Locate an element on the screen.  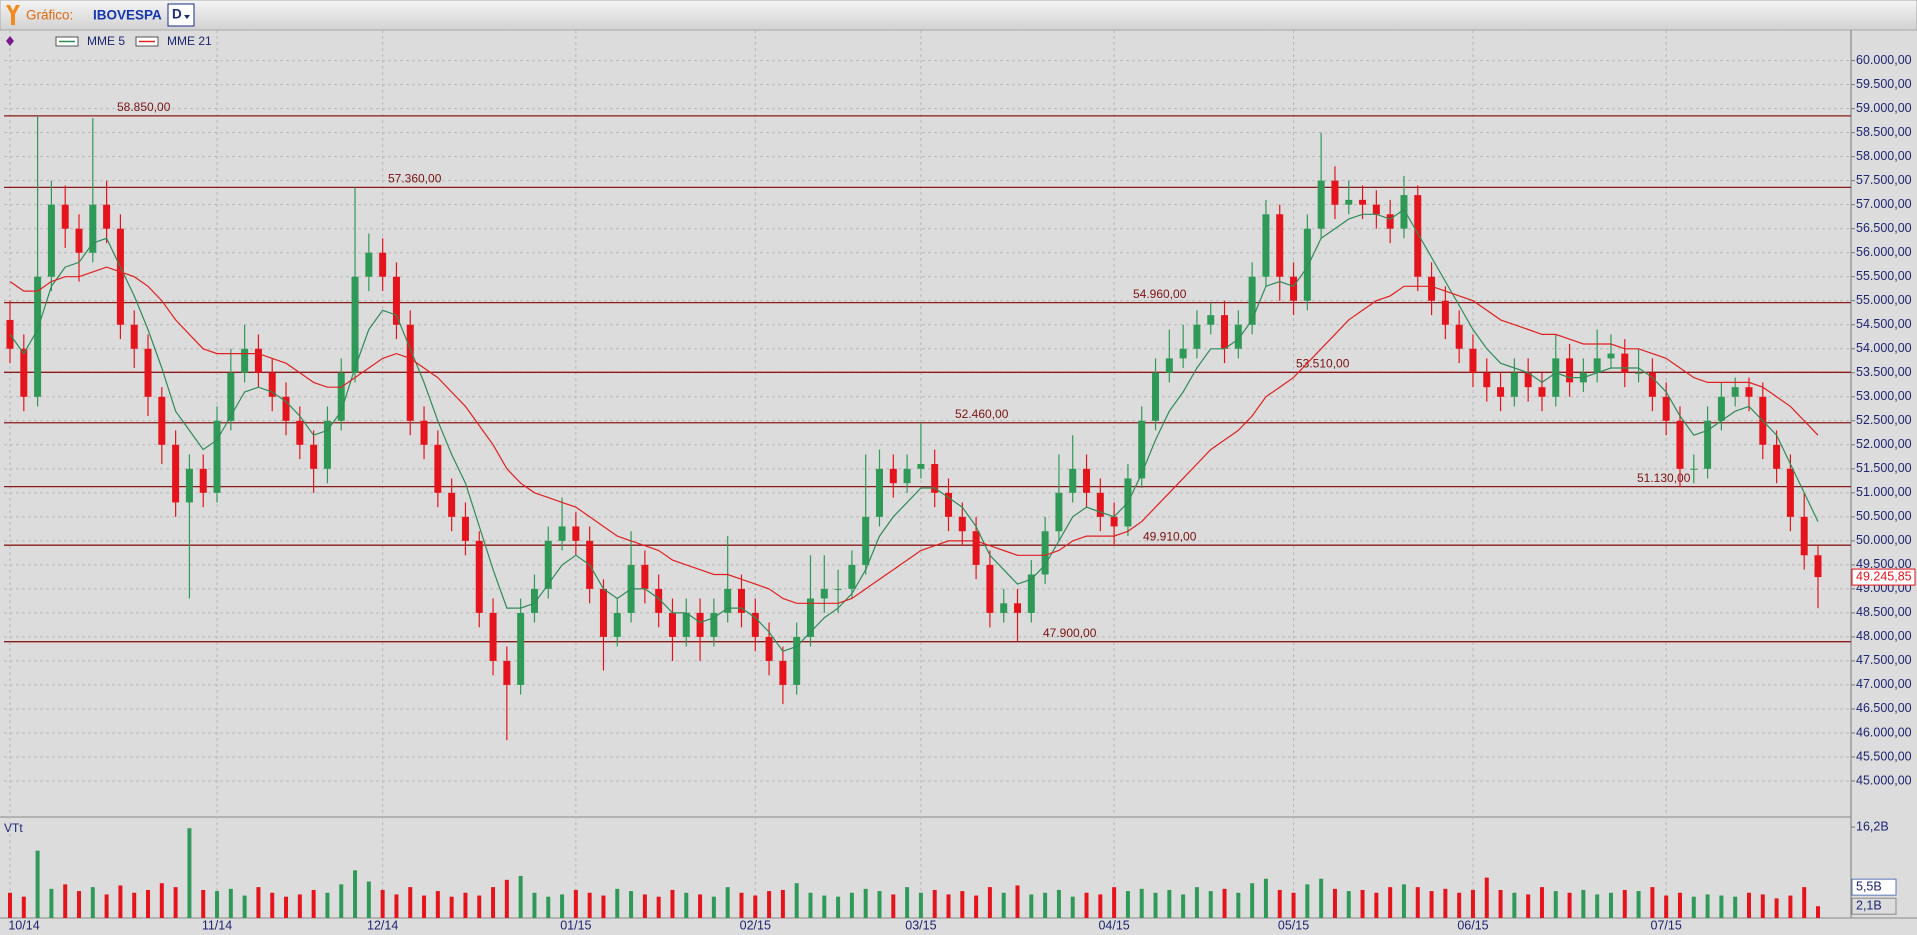
y-tick-label: 47.500,00 is located at coordinates (1884, 660).